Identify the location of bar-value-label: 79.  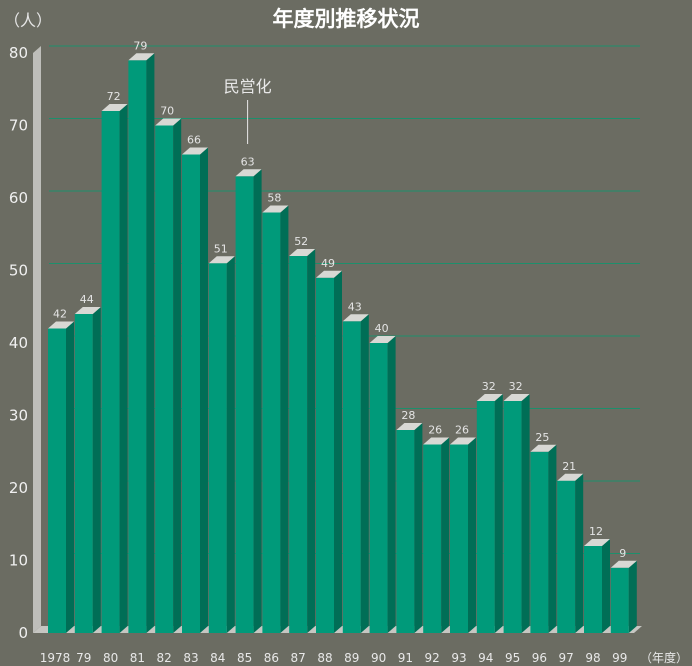
(140, 45).